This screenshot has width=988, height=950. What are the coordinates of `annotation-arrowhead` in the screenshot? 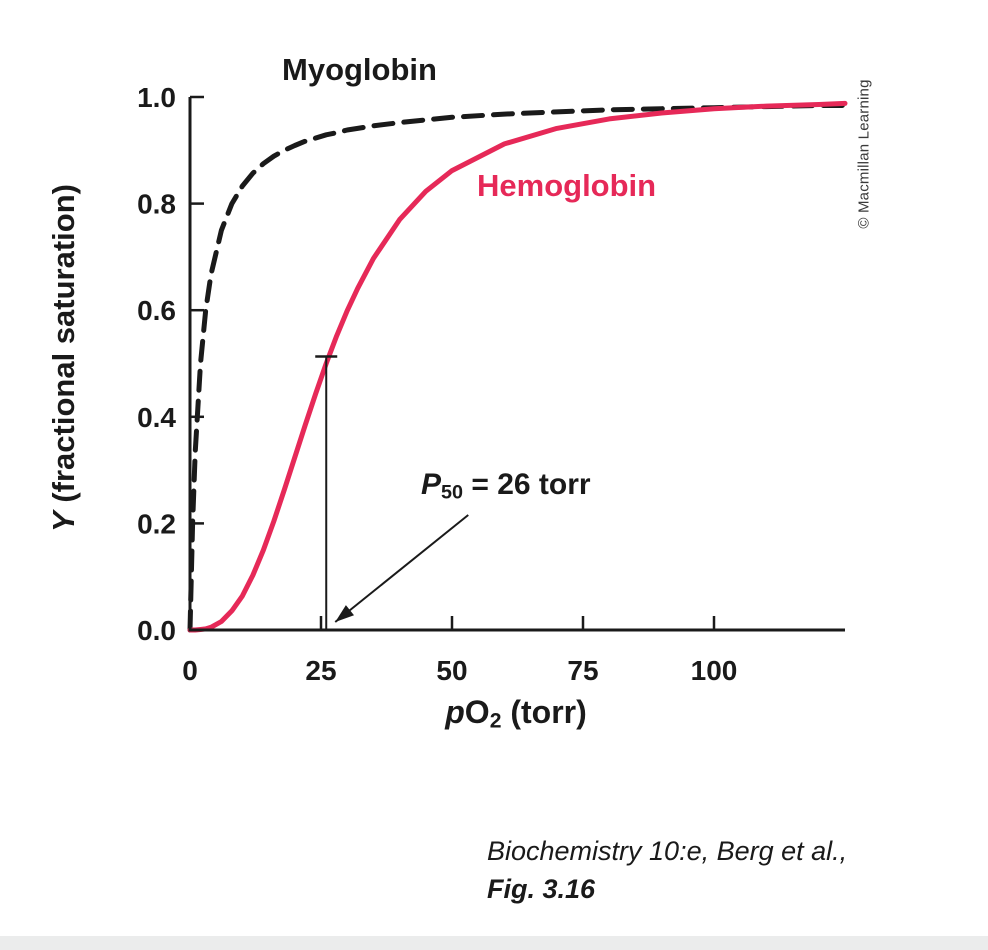 It's located at (344, 613).